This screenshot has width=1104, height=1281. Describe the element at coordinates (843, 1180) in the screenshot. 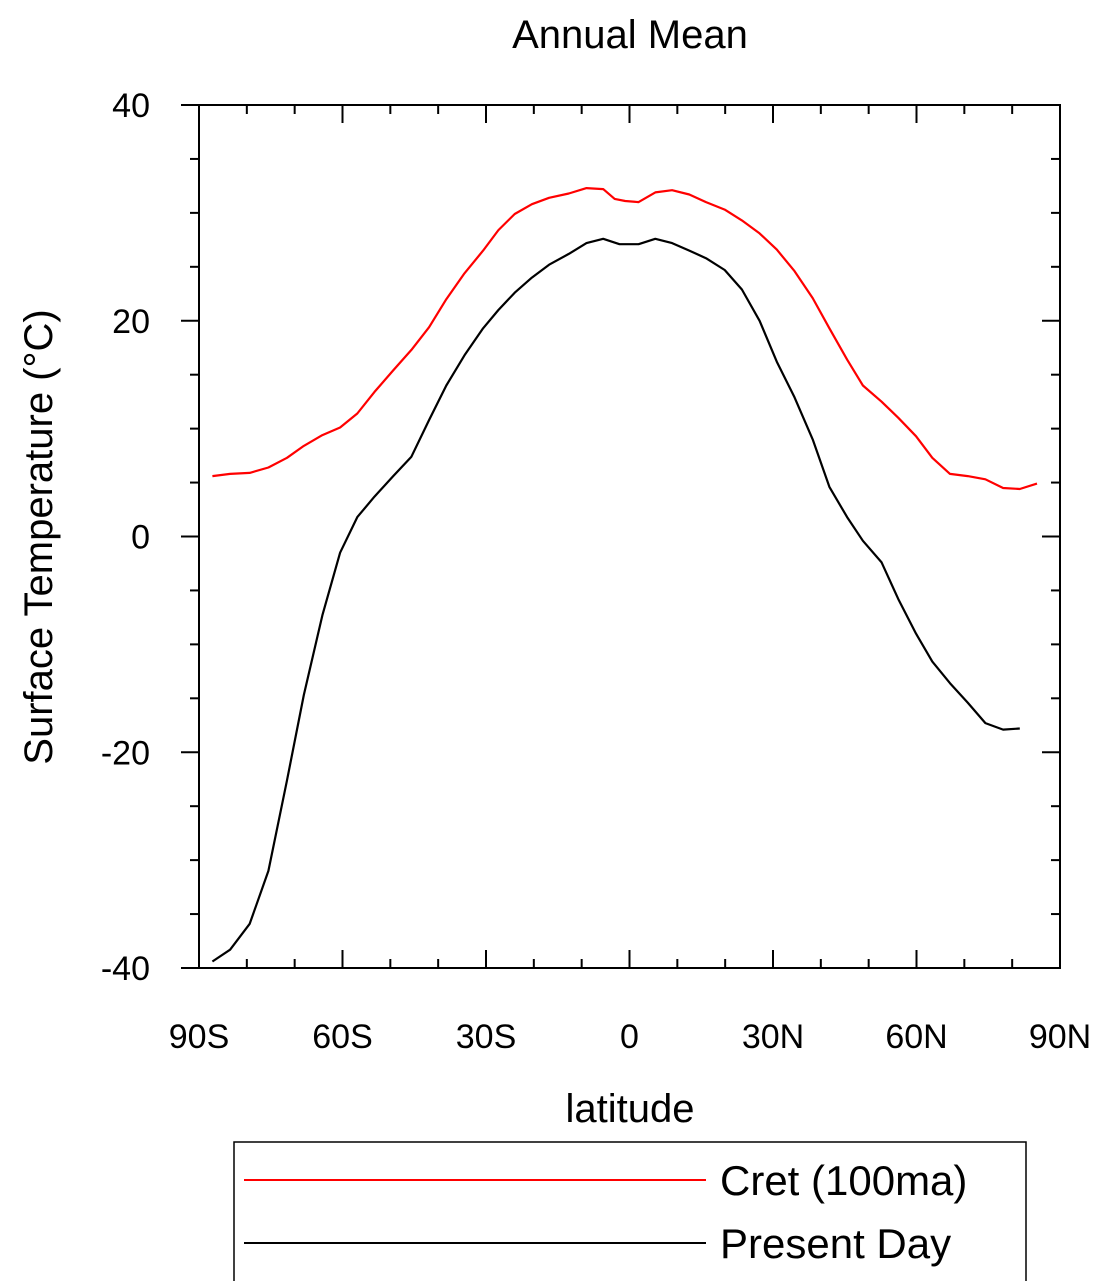

I see `legend-label-cret: Cret (100ma)` at that location.